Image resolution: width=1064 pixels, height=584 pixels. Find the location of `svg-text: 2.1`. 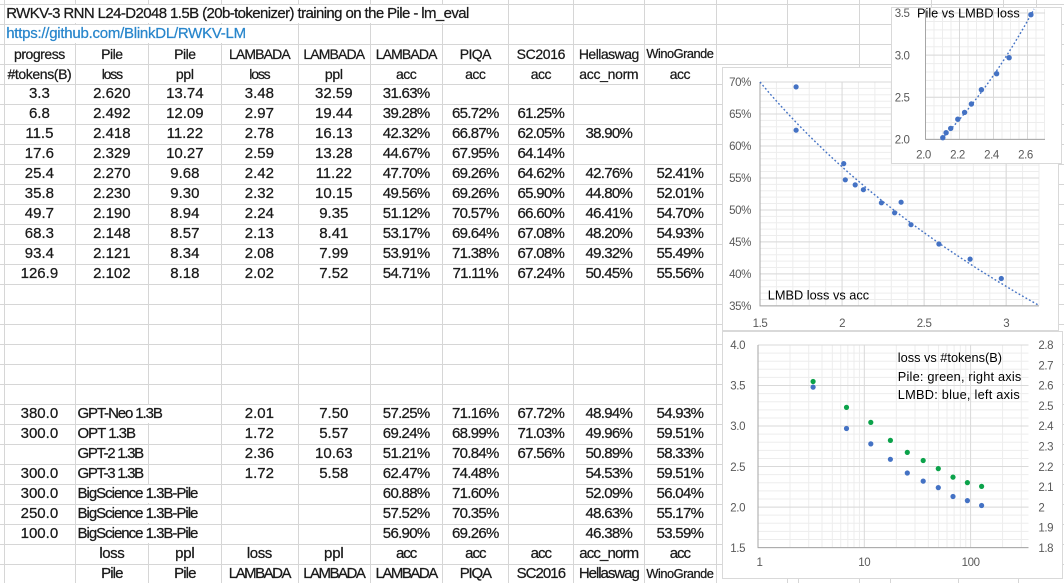

svg-text: 2.1 is located at coordinates (1045, 488).